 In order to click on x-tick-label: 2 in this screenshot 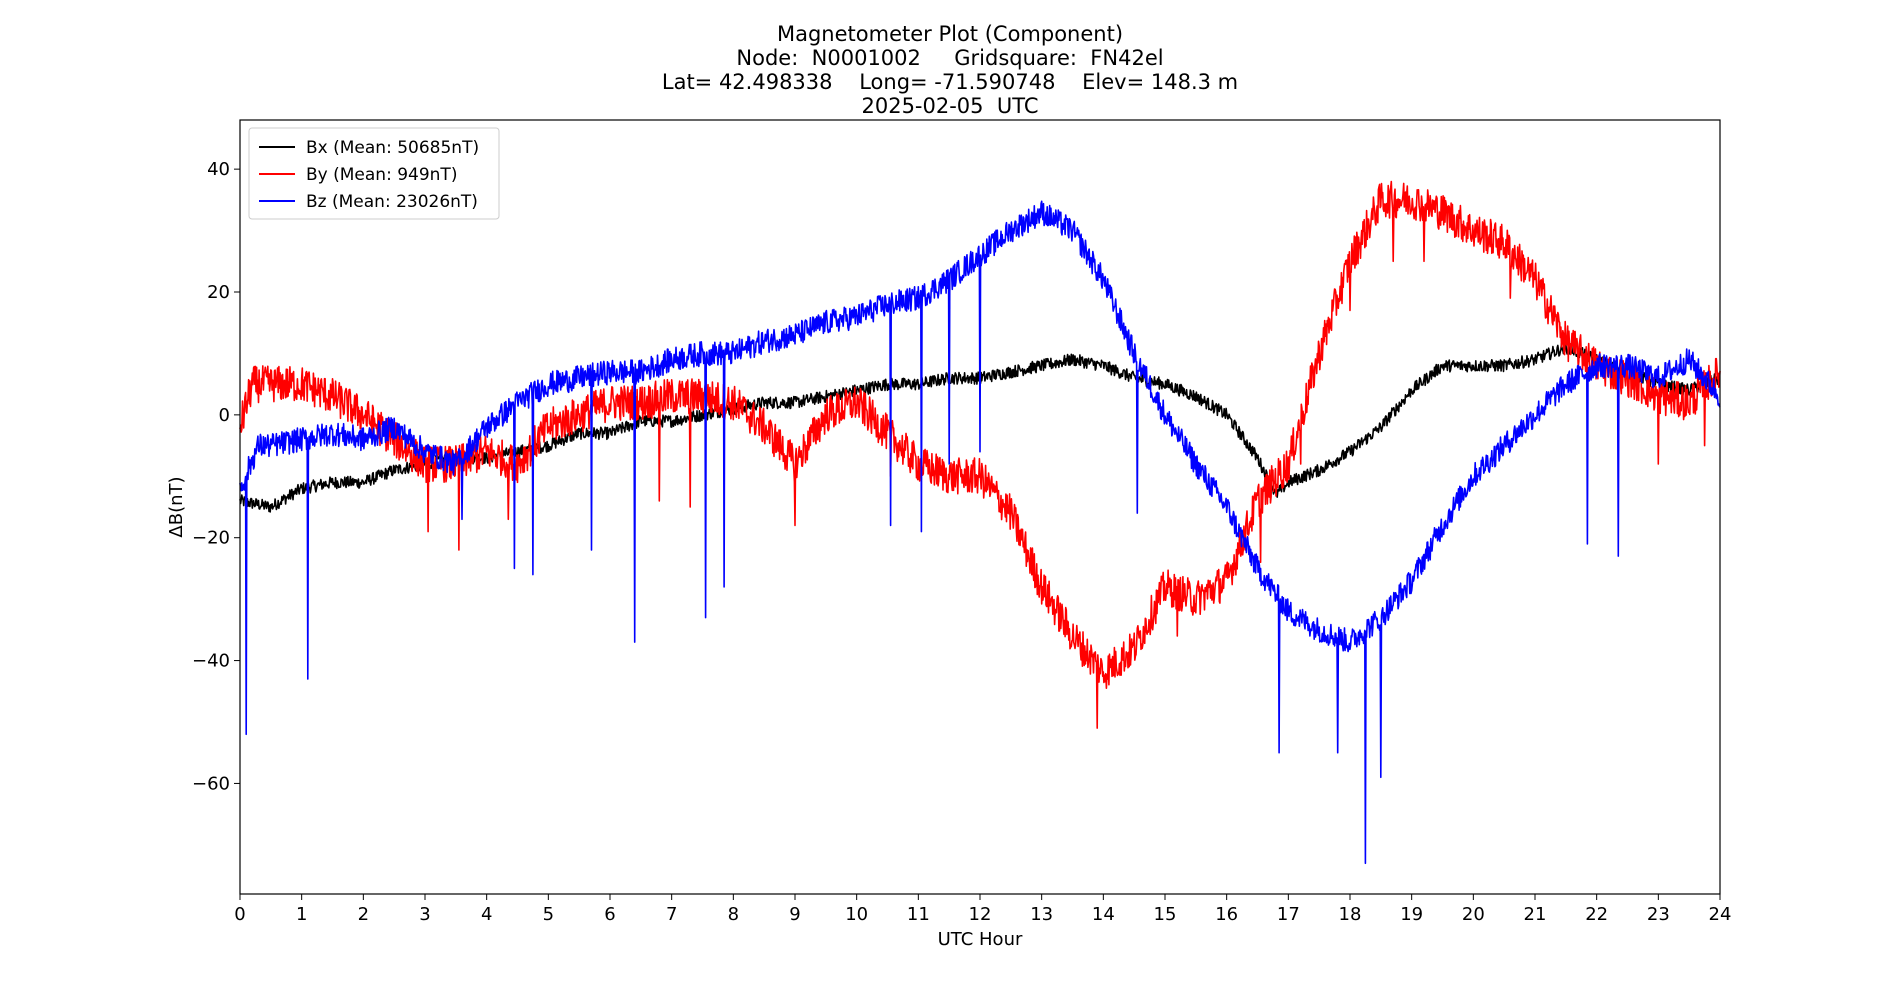, I will do `click(363, 914)`.